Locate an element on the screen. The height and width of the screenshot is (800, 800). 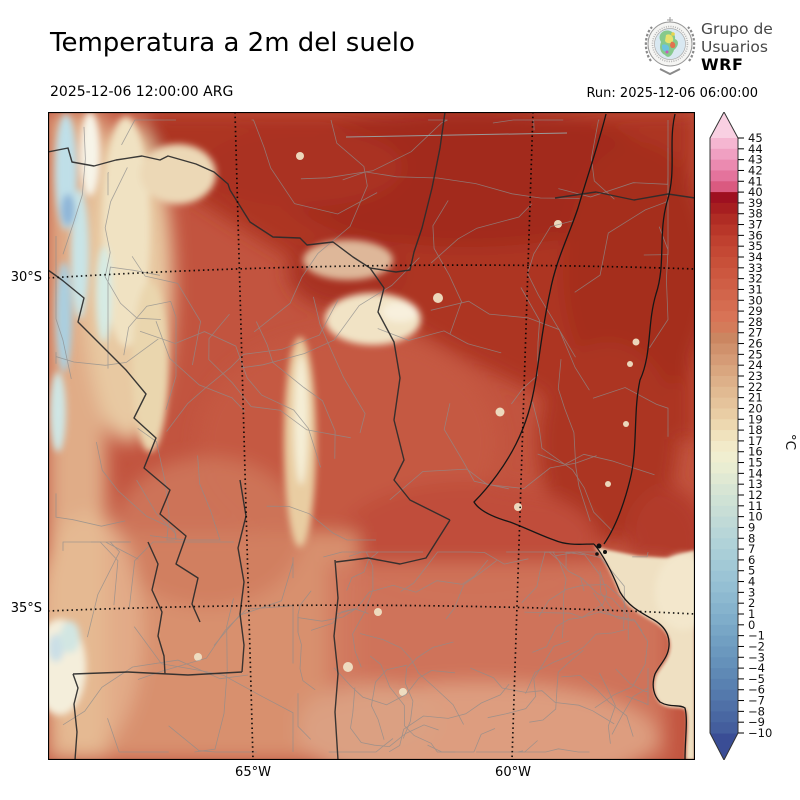
colorbar-tick-label: 18 is located at coordinates (755, 430).